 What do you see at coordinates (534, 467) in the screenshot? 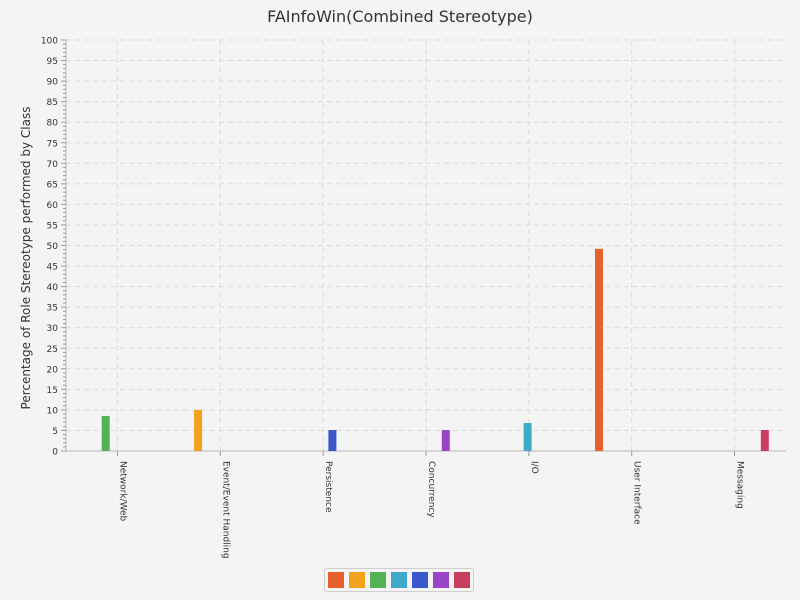
I see `x-tick-label: I/O` at bounding box center [534, 467].